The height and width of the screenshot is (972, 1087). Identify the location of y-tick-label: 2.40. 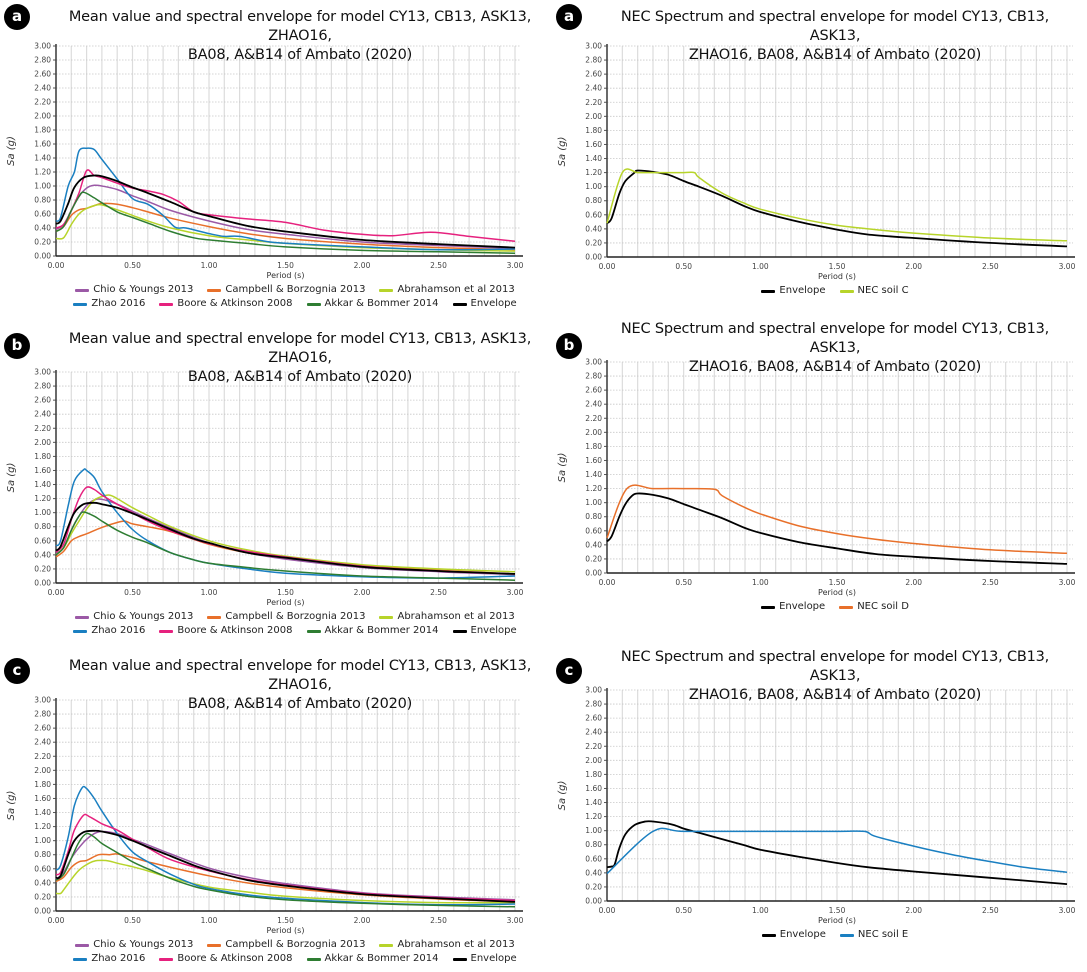
(593, 404).